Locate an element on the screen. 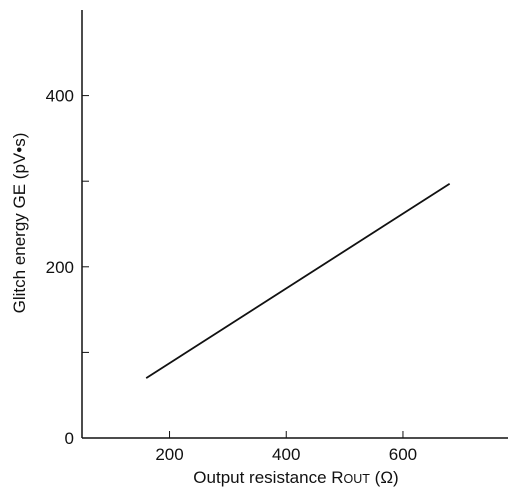  x-tick-label-400: 400 is located at coordinates (286, 454).